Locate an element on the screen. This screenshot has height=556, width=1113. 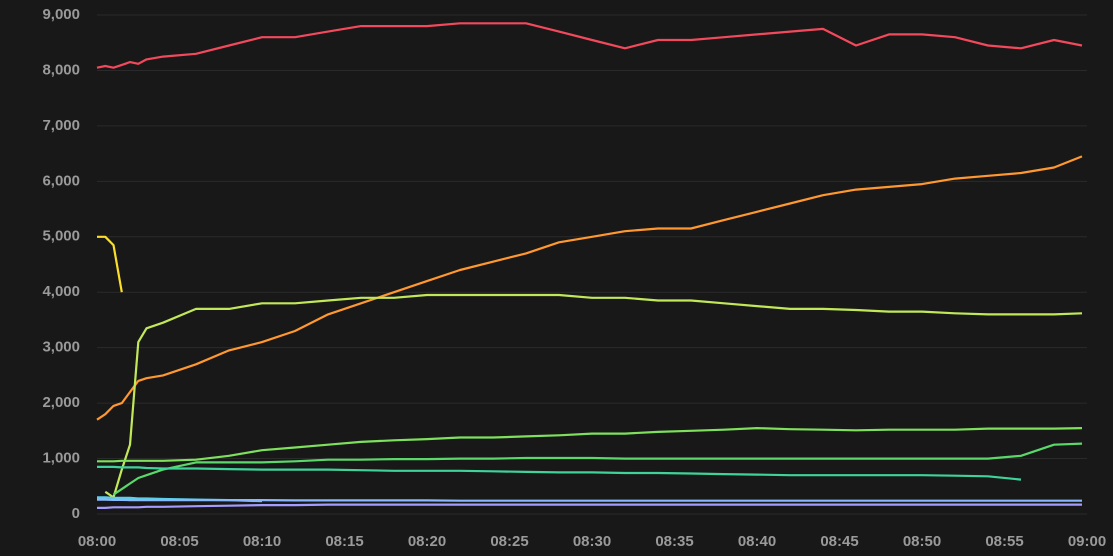
x-tick-label: 08:30 is located at coordinates (592, 541).